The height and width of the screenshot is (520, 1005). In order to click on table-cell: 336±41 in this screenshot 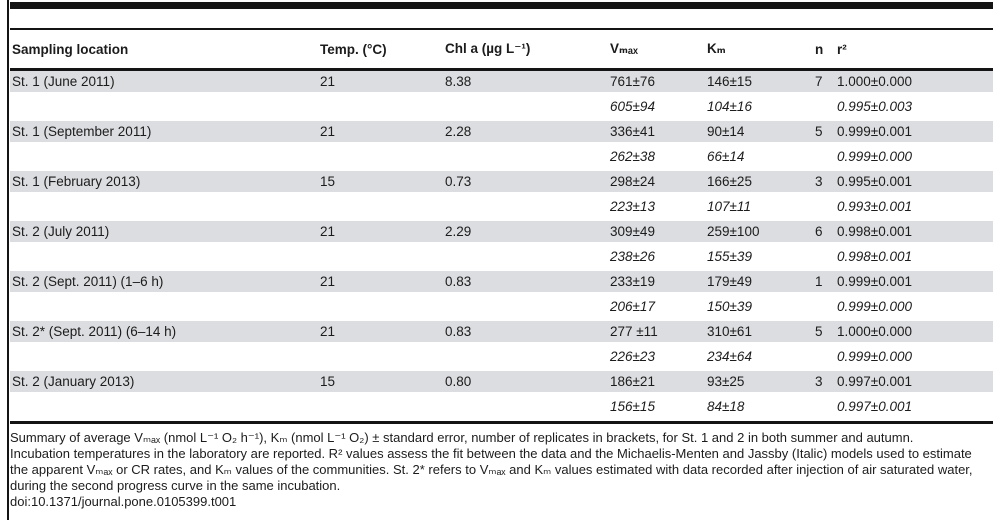, I will do `click(632, 131)`.